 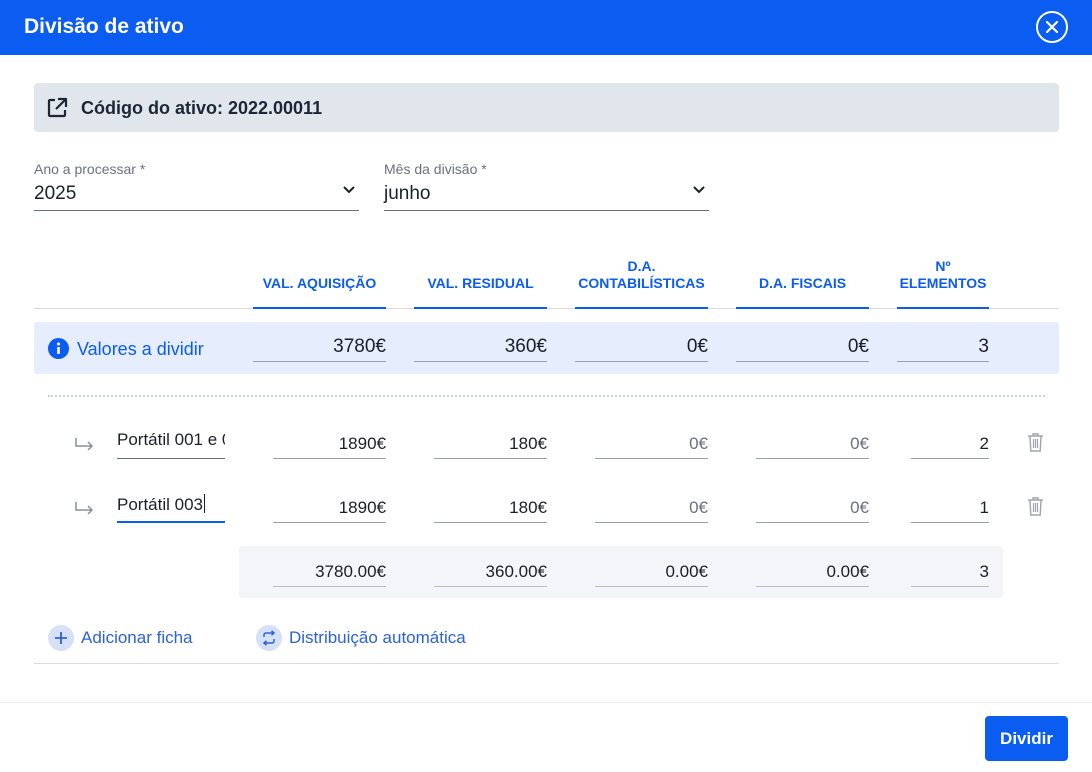 I want to click on total-elements: 3, so click(x=950, y=573).